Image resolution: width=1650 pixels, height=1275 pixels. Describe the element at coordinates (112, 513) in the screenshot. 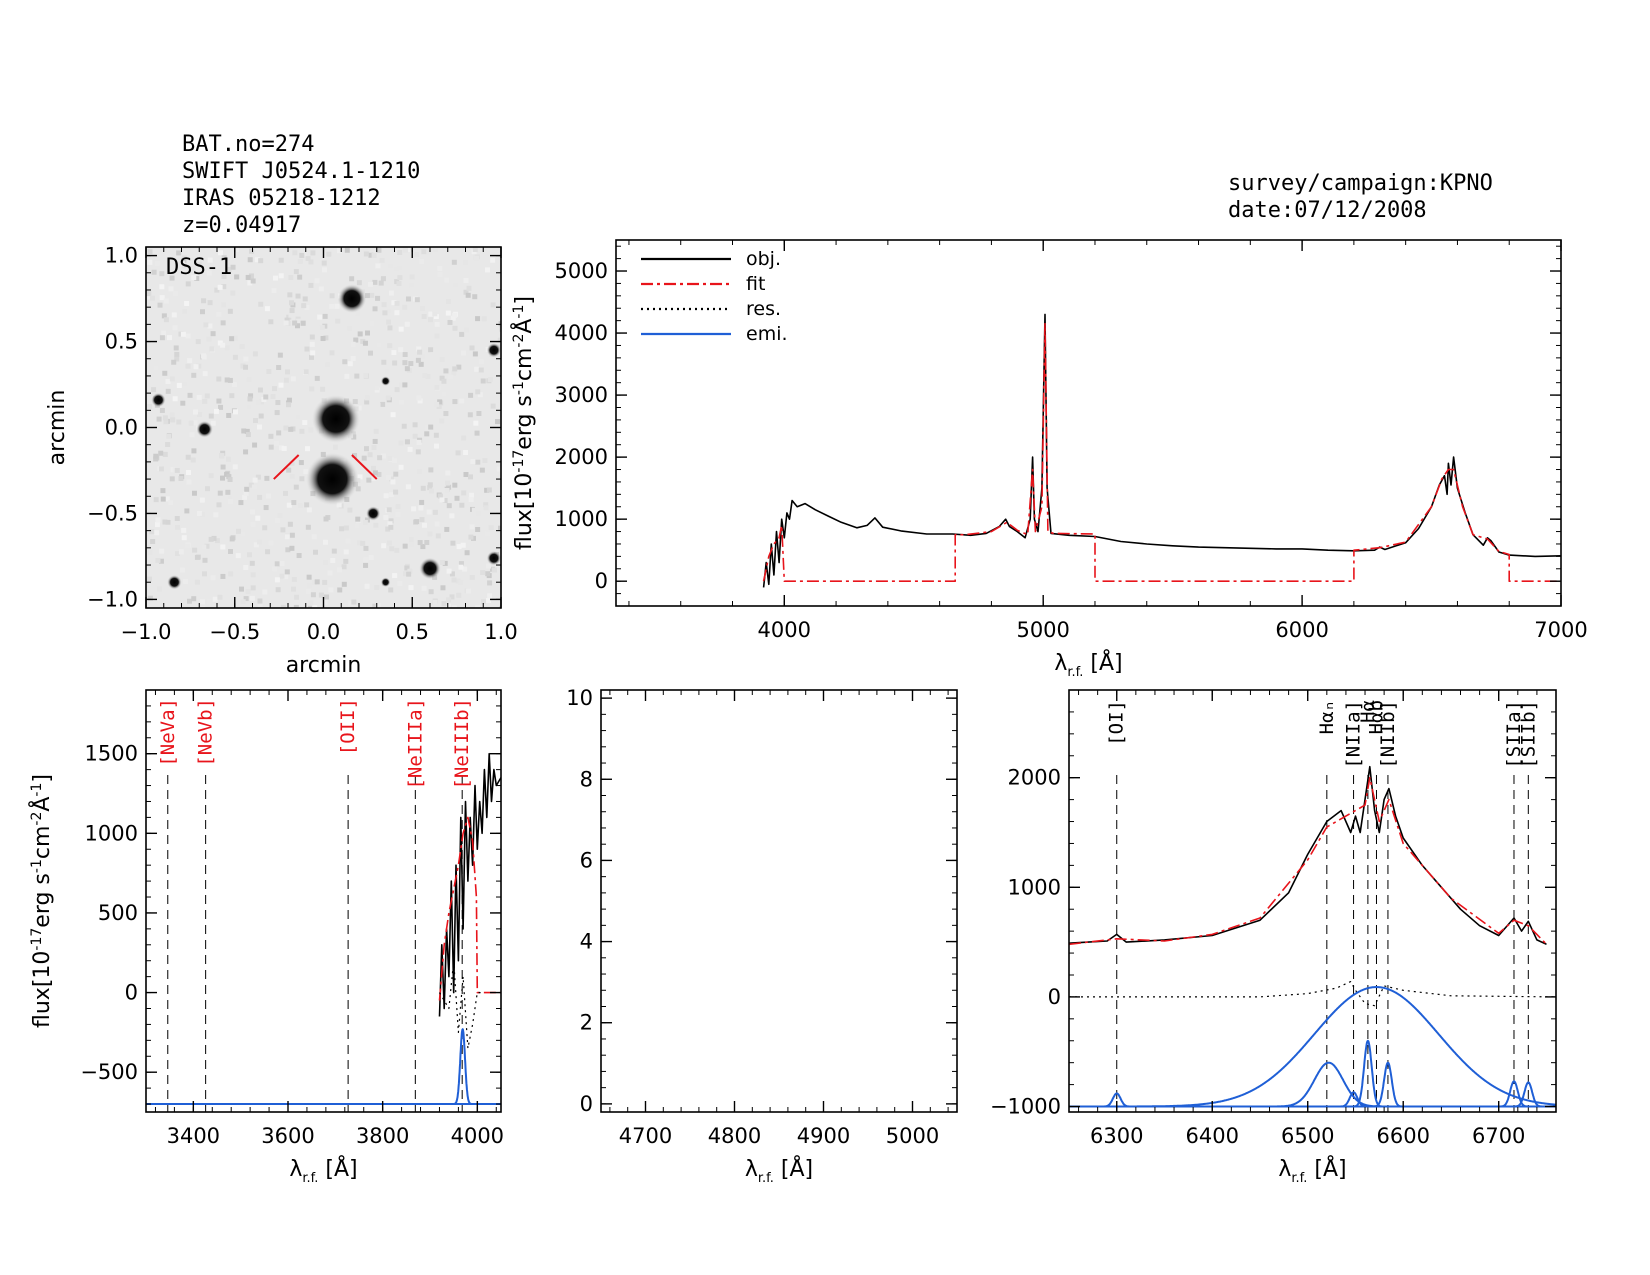

I see `y-tick-label: −0.5` at that location.